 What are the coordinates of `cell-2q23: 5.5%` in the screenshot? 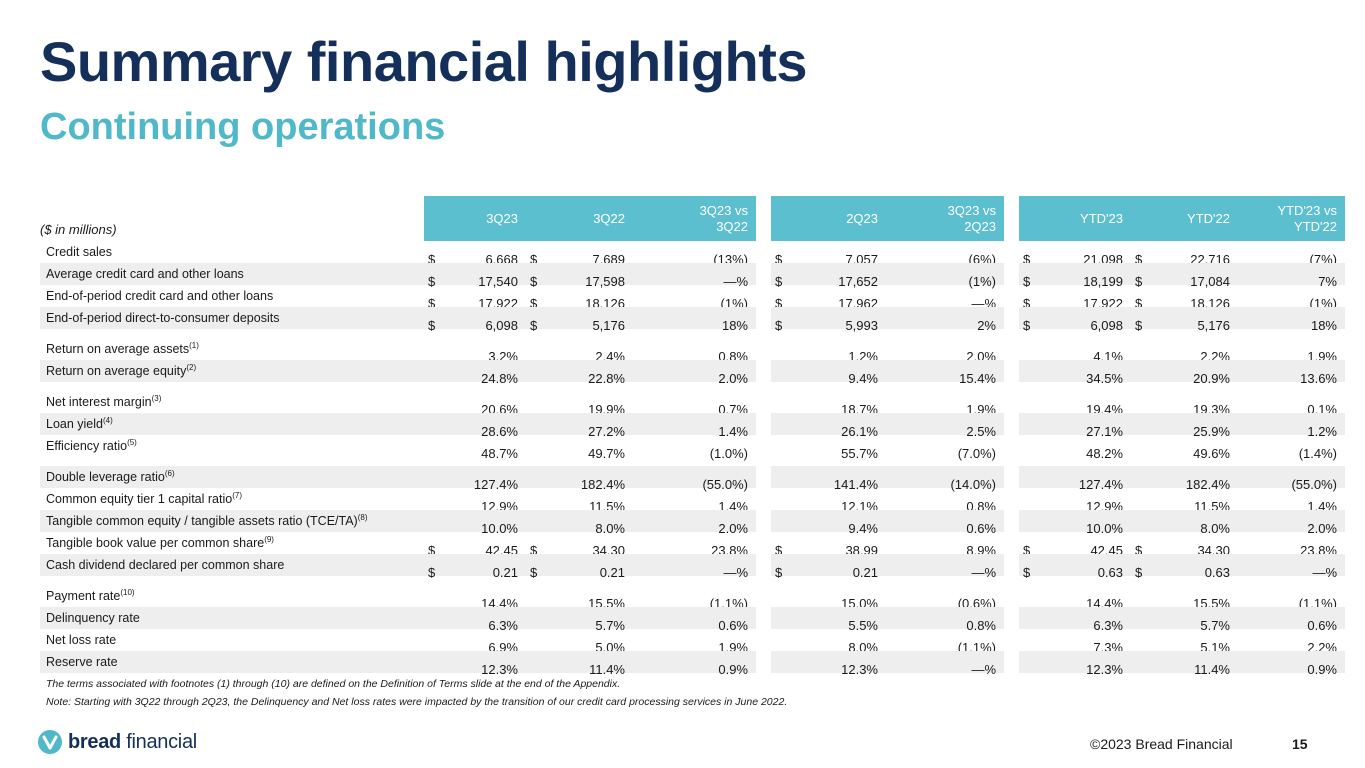 It's located at (828, 620).